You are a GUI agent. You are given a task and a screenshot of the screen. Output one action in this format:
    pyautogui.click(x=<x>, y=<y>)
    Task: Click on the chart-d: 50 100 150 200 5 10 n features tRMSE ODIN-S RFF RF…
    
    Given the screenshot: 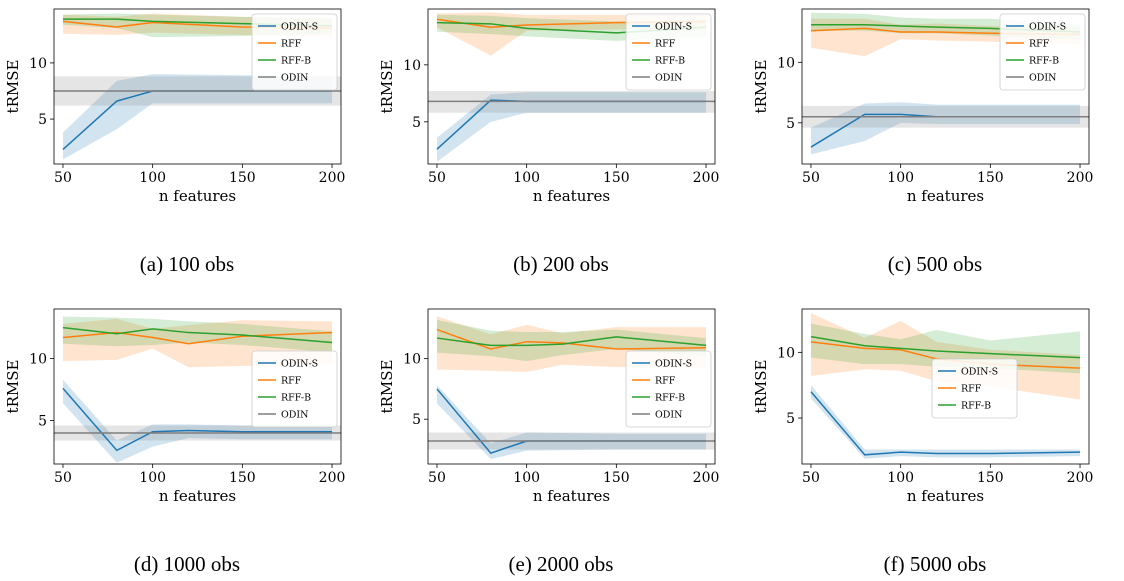 What is the action you would take?
    pyautogui.click(x=175, y=406)
    